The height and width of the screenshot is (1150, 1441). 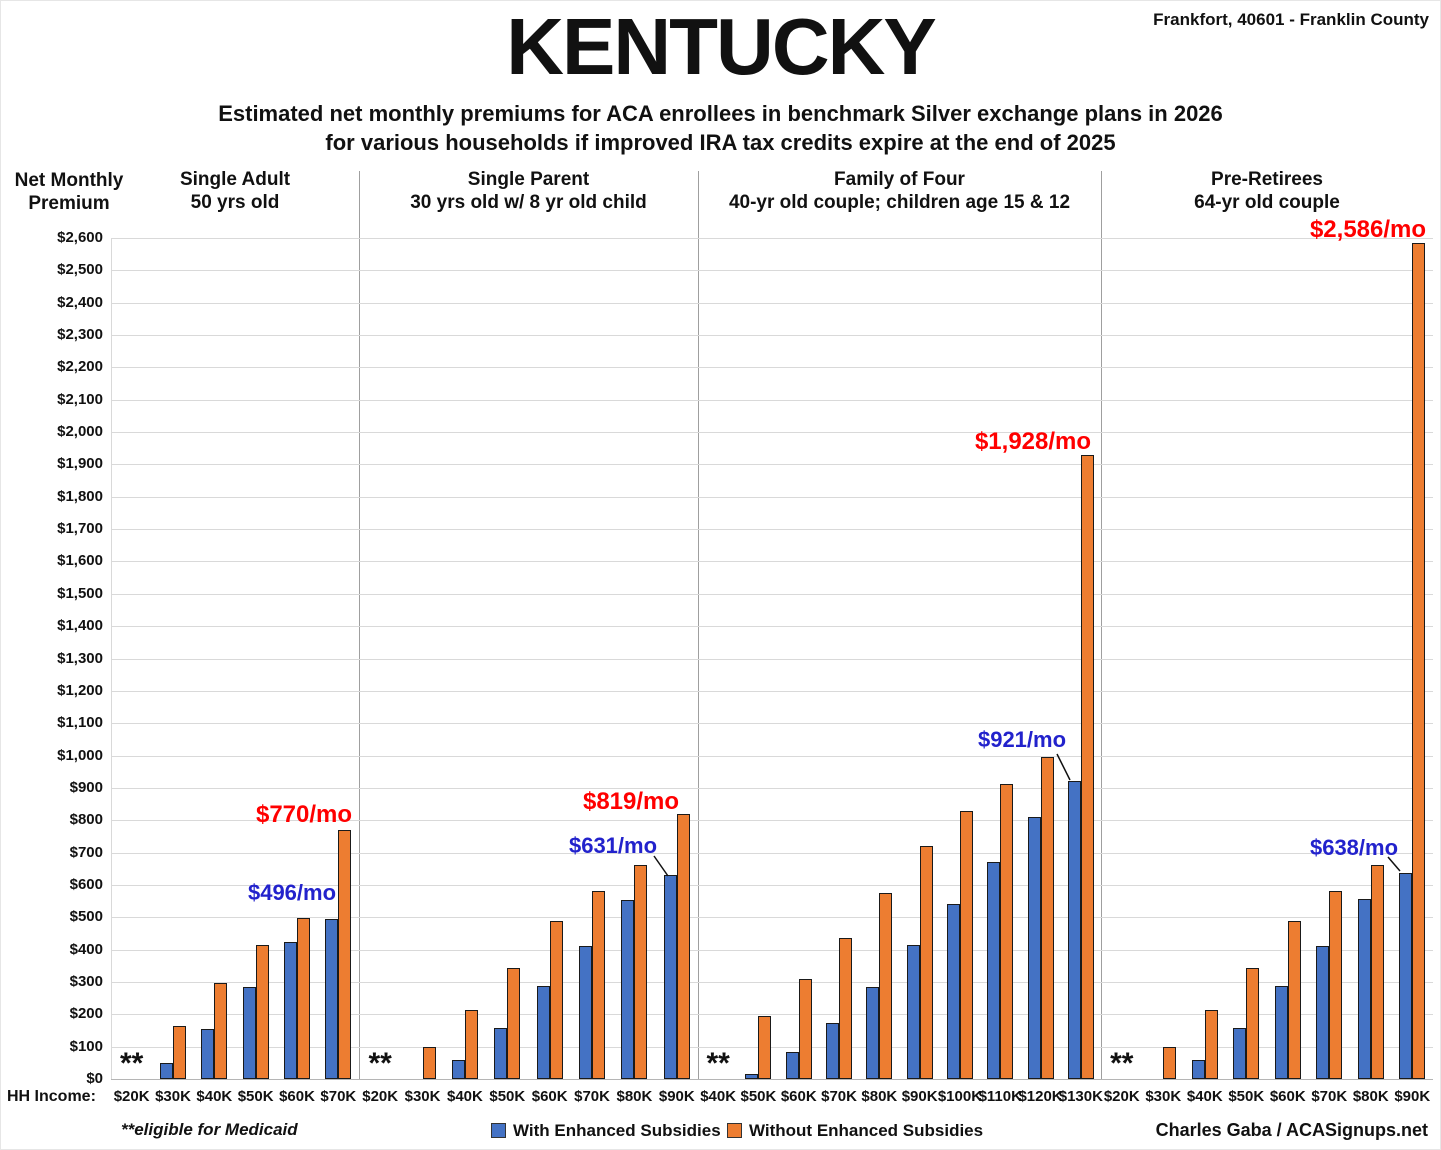 I want to click on x-axis-baseline, so click(x=772, y=1079).